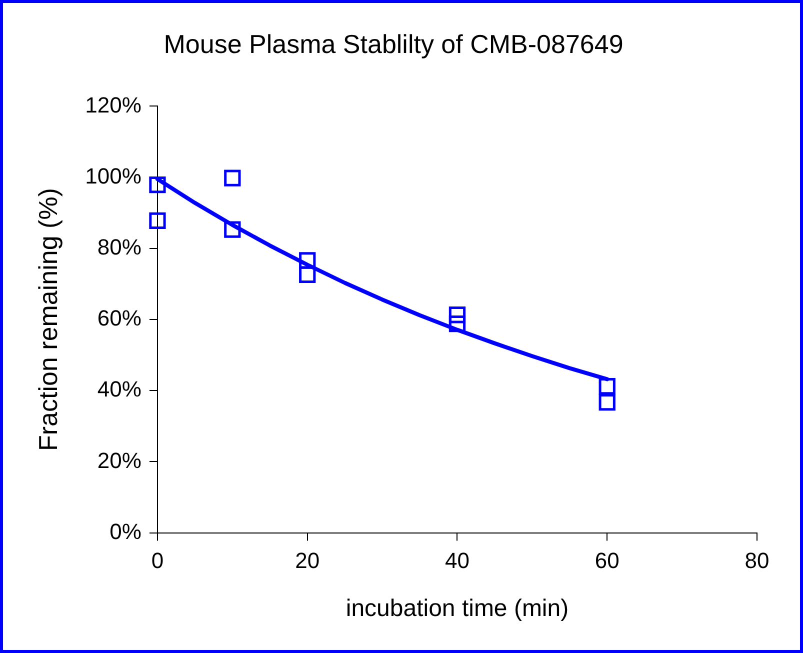 This screenshot has width=803, height=653. What do you see at coordinates (119, 318) in the screenshot?
I see `y-tick-label: 60%` at bounding box center [119, 318].